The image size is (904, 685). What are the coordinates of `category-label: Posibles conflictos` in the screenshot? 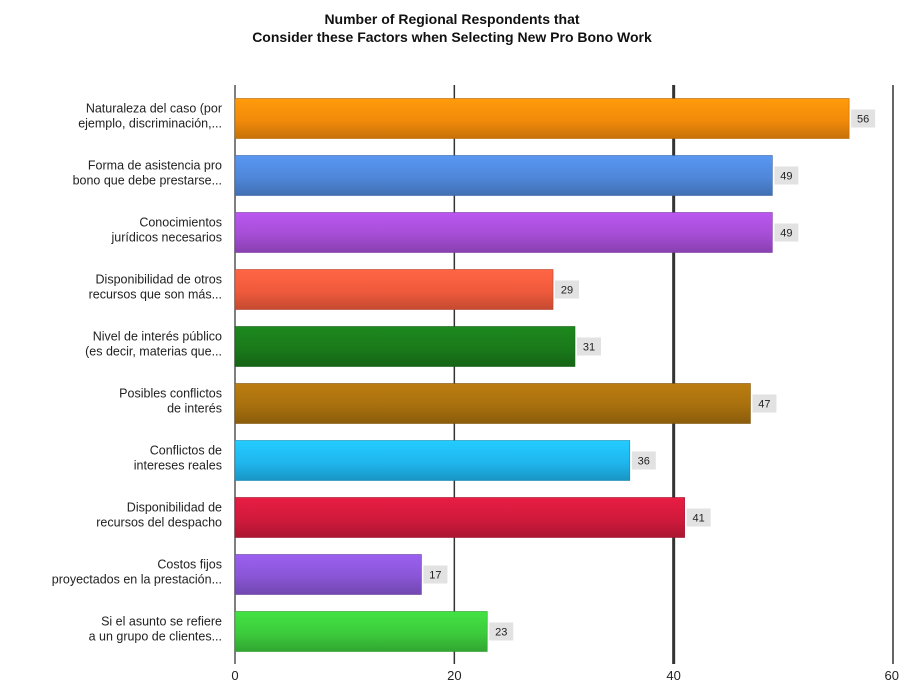 It's located at (170, 394).